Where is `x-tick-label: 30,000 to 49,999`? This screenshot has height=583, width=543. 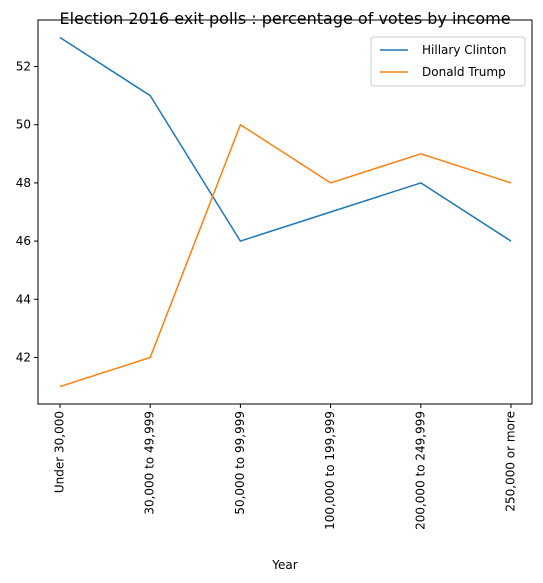 x-tick-label: 30,000 to 49,999 is located at coordinates (150, 463).